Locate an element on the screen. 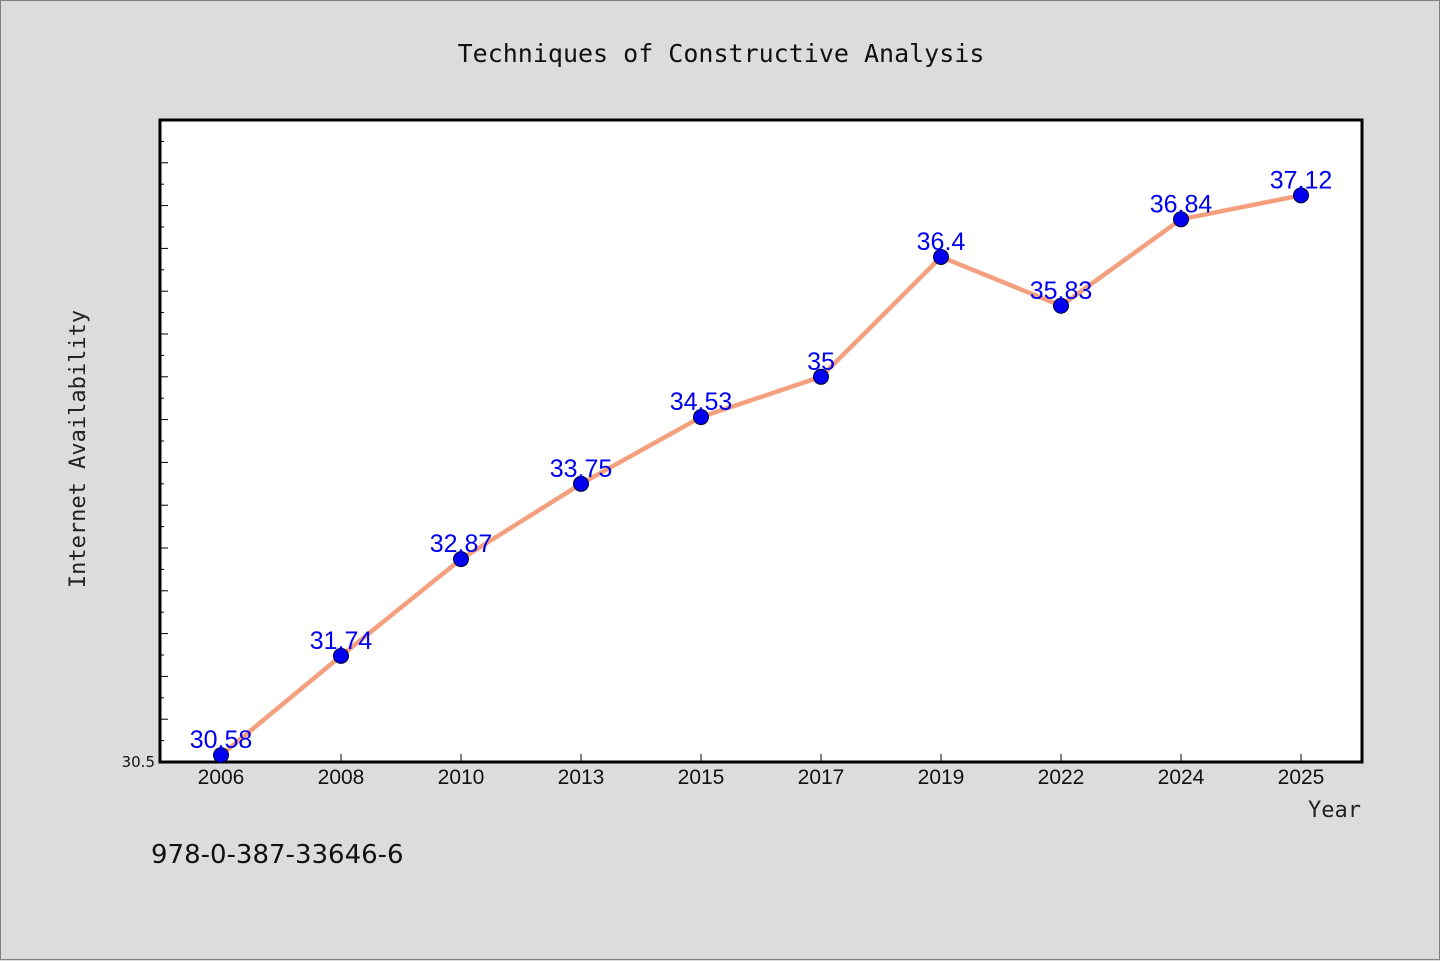 The image size is (1440, 961). x-tick-label: 2008 is located at coordinates (341, 777).